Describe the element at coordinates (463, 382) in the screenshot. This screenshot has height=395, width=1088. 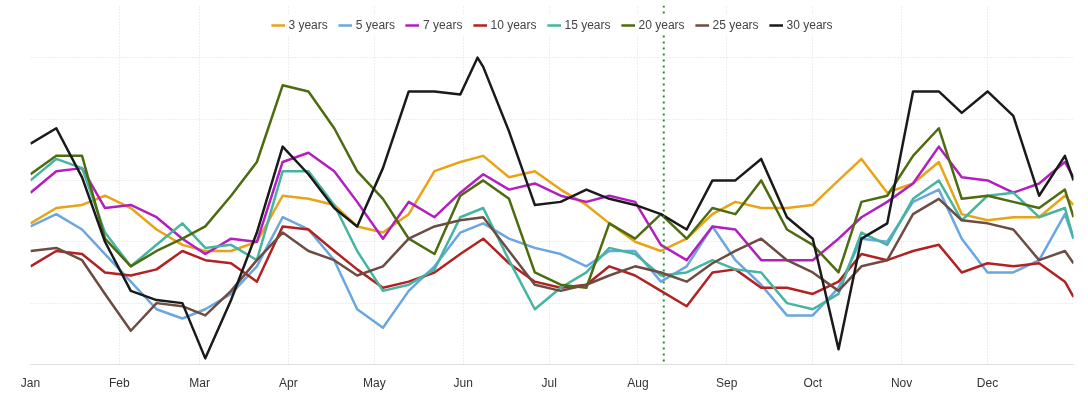
I see `x-tick-label: Jun` at that location.